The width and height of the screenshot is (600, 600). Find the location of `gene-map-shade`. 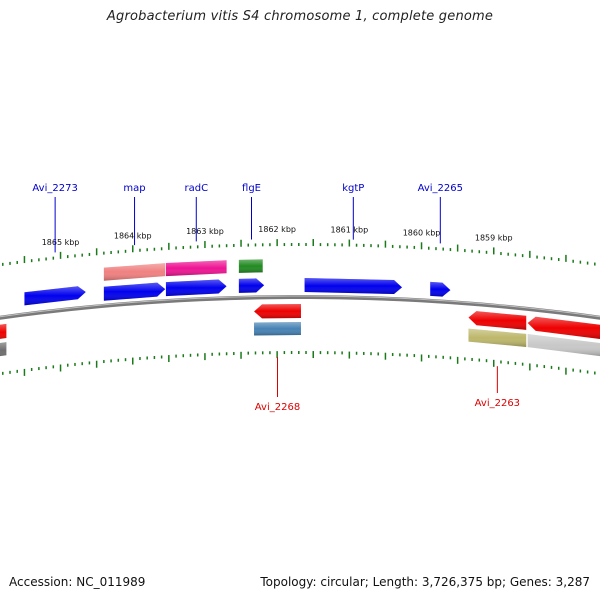

gene-map-shade is located at coordinates (134, 291).